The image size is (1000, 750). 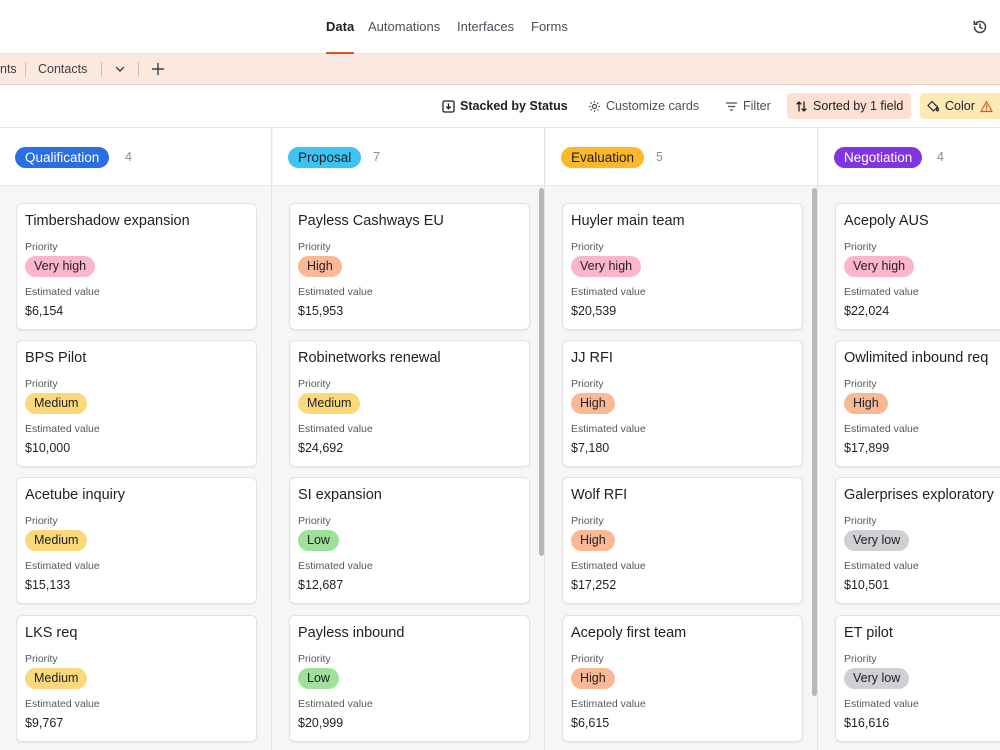 What do you see at coordinates (340, 495) in the screenshot?
I see `card-title: SI expansion` at bounding box center [340, 495].